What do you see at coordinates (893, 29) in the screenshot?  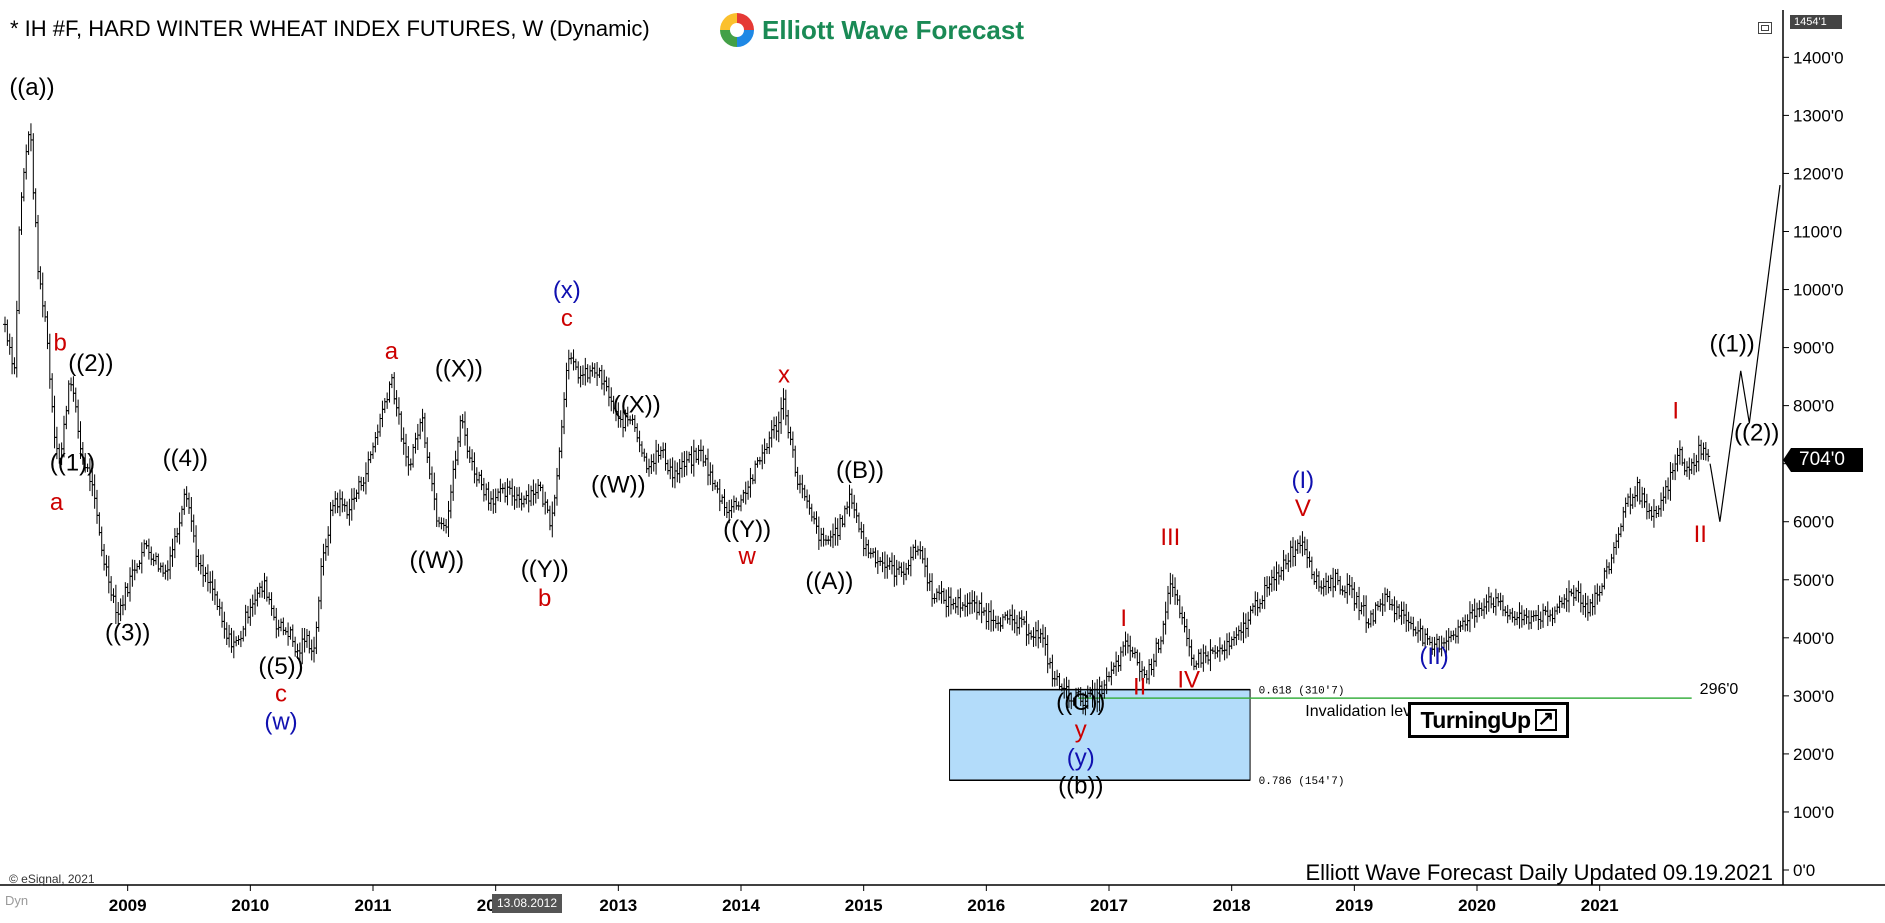 I see `logo-text: Elliott Wave Forecast` at bounding box center [893, 29].